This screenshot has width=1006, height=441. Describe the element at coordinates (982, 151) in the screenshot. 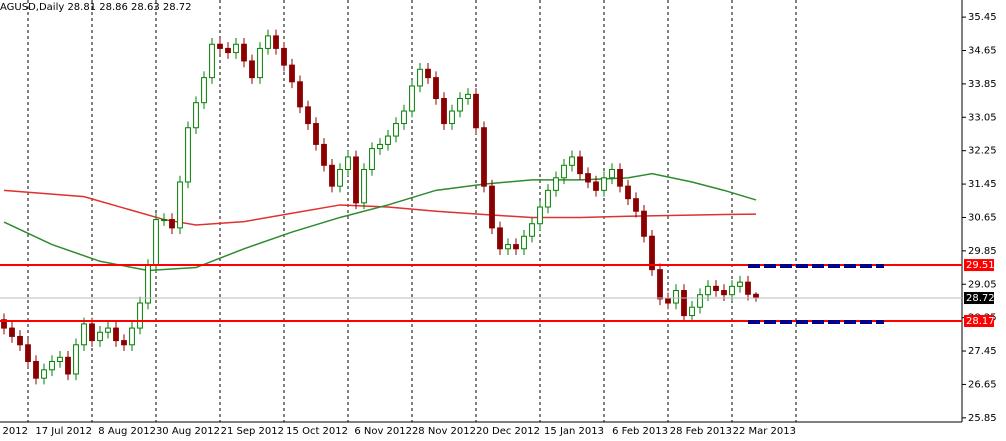

I see `y-tick-label: 32.25` at that location.